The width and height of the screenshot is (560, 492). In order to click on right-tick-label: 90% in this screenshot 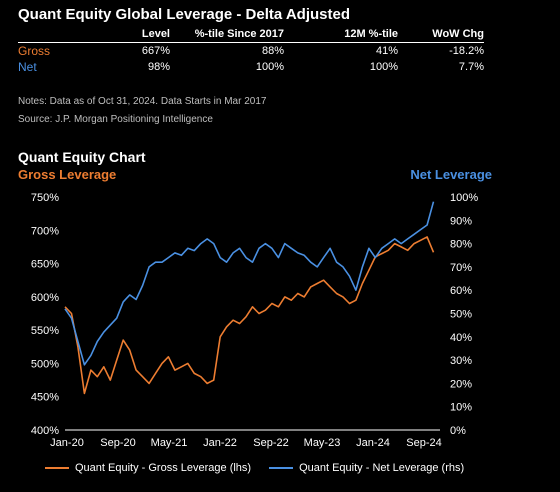, I will do `click(461, 221)`.